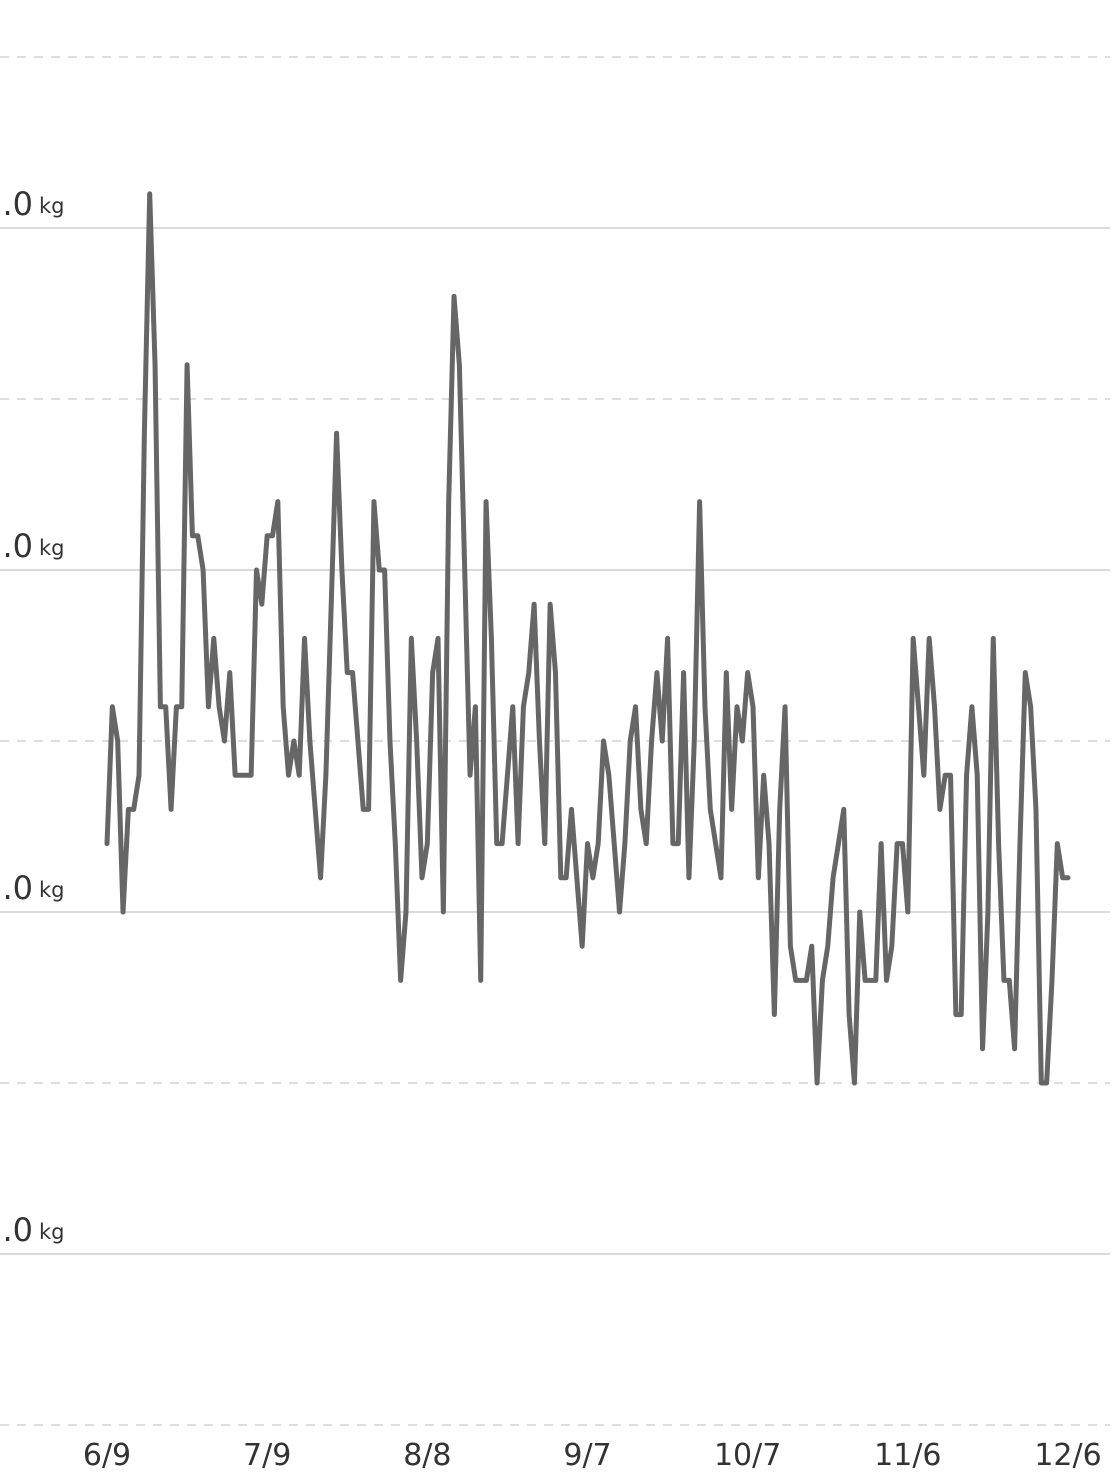 The height and width of the screenshot is (1479, 1115). What do you see at coordinates (587, 1455) in the screenshot?
I see `x-tick-label: 9/7` at bounding box center [587, 1455].